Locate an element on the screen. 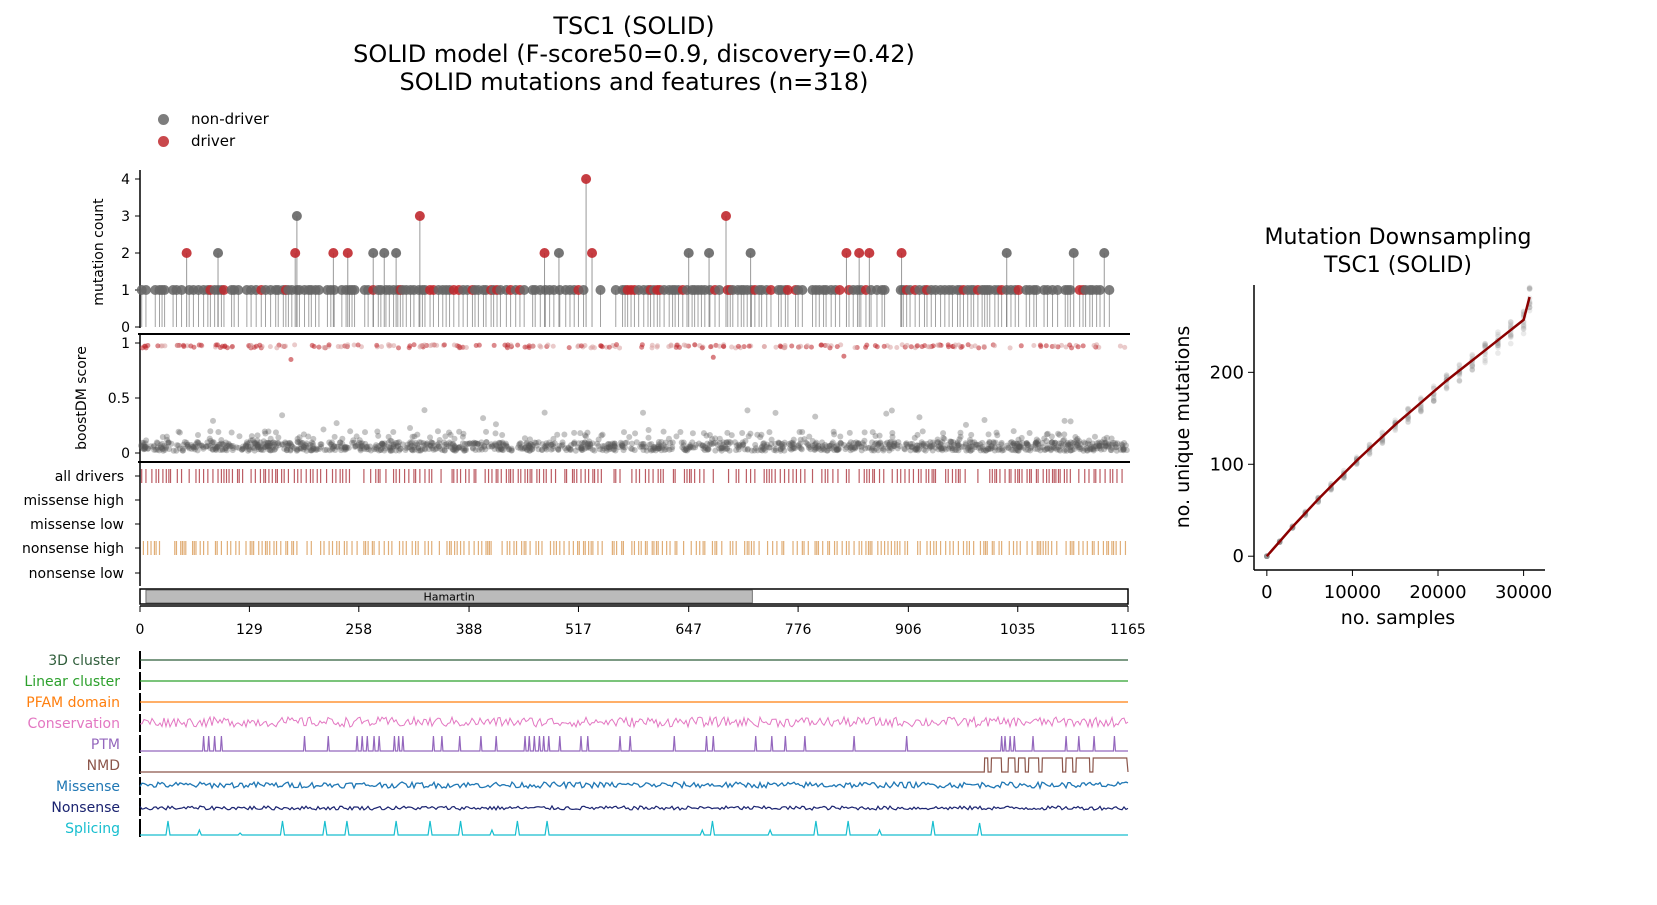  feature-label: NMD is located at coordinates (103, 766).